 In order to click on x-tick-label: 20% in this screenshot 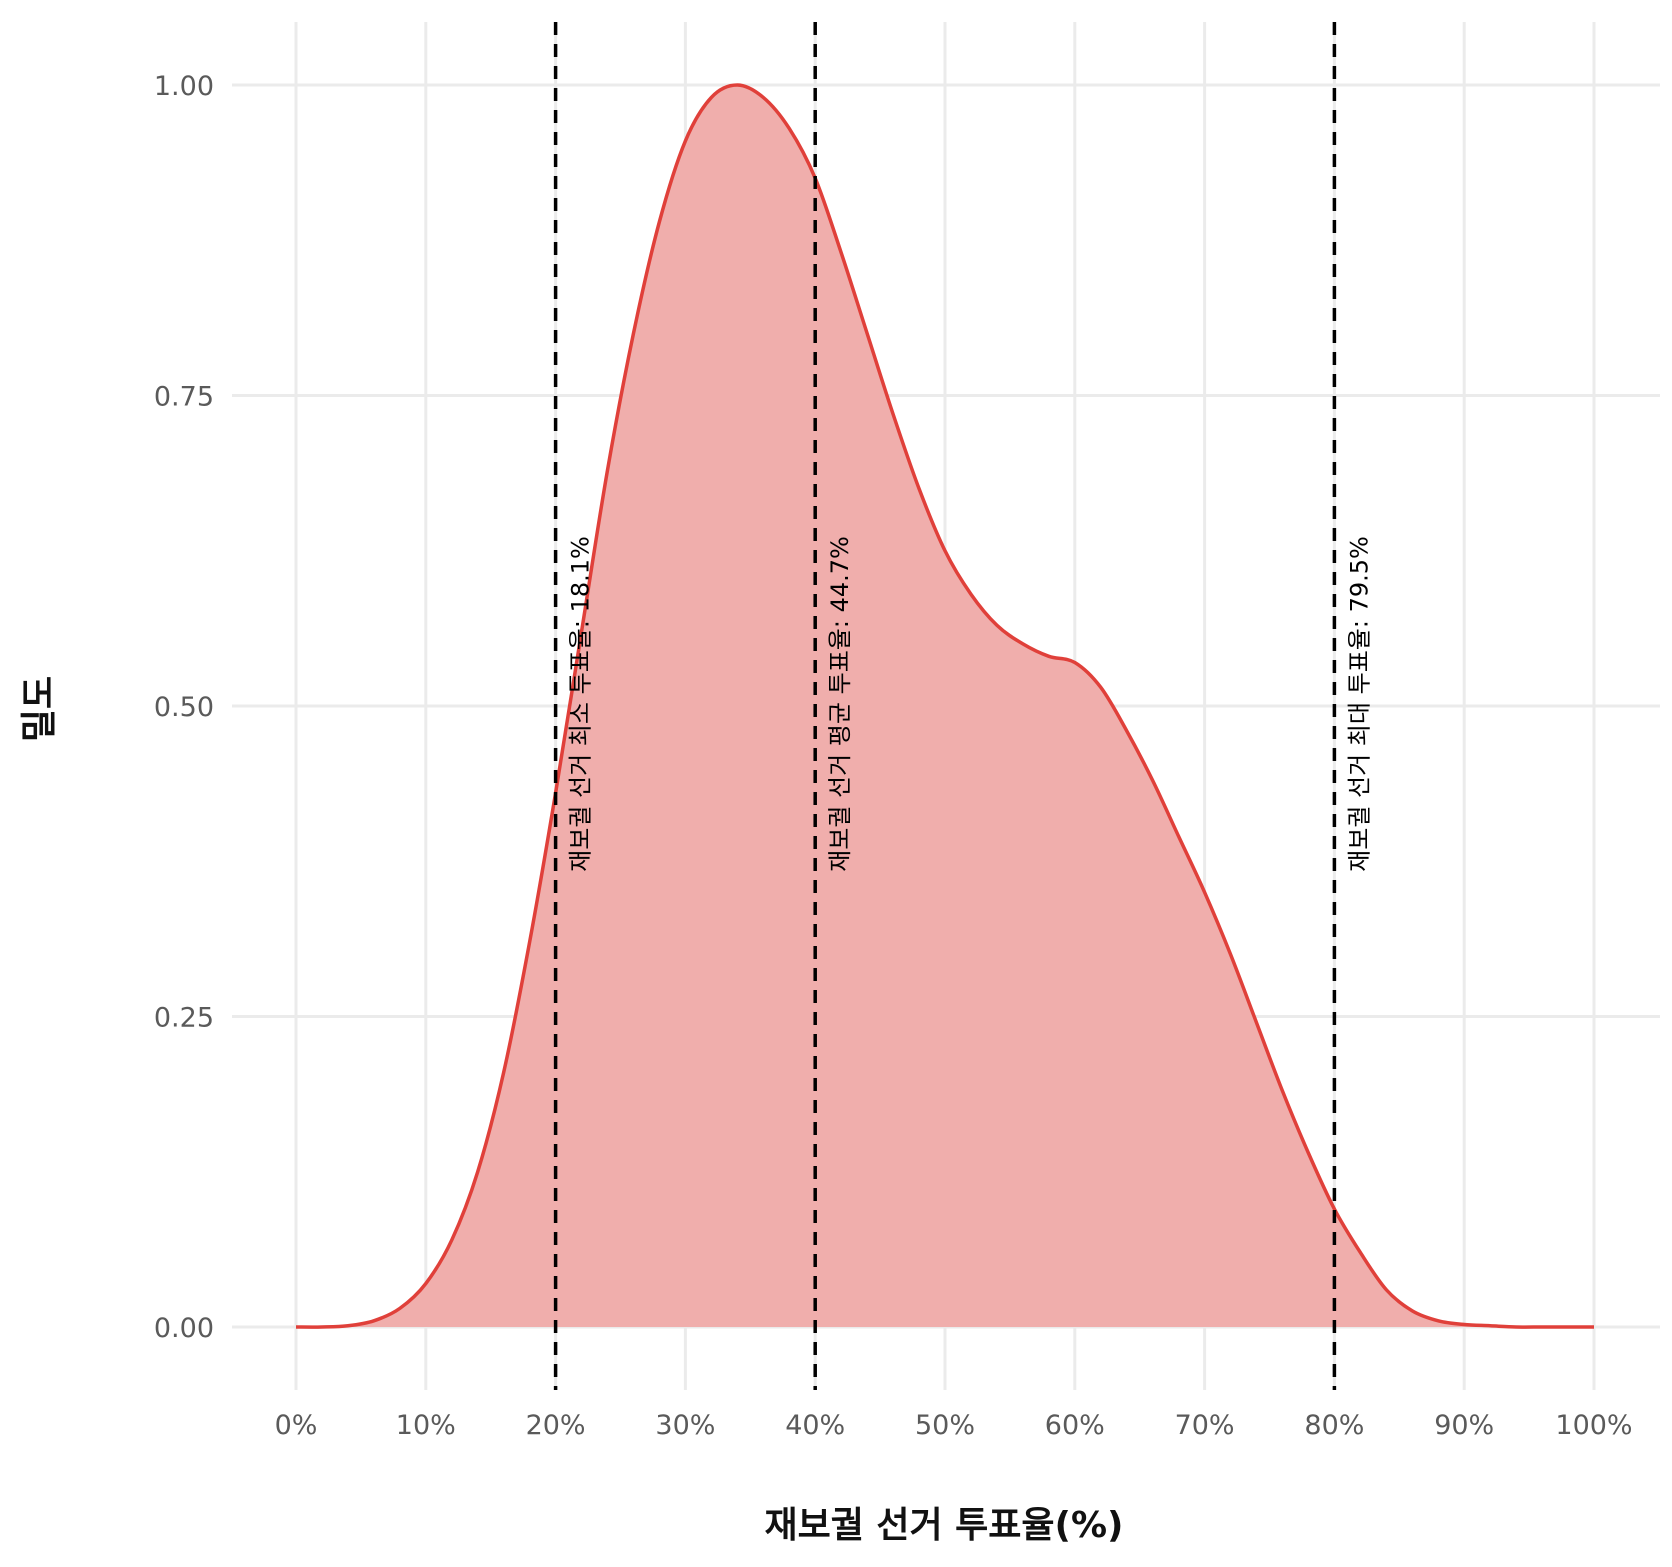, I will do `click(556, 1425)`.